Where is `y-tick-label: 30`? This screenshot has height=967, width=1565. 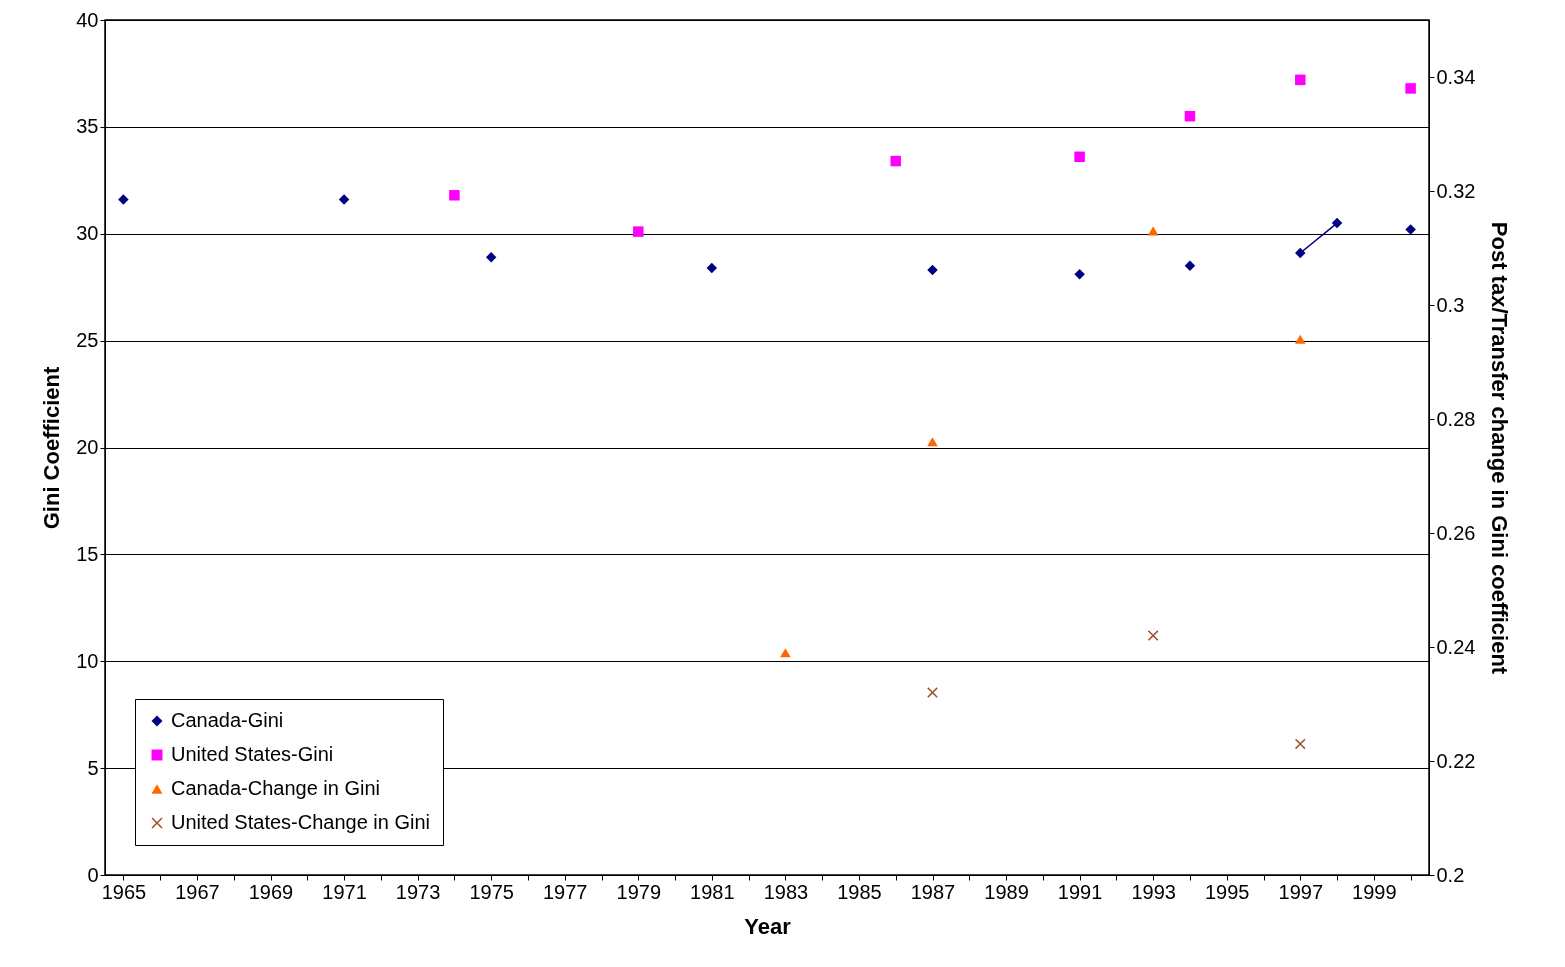 y-tick-label: 30 is located at coordinates (87, 233).